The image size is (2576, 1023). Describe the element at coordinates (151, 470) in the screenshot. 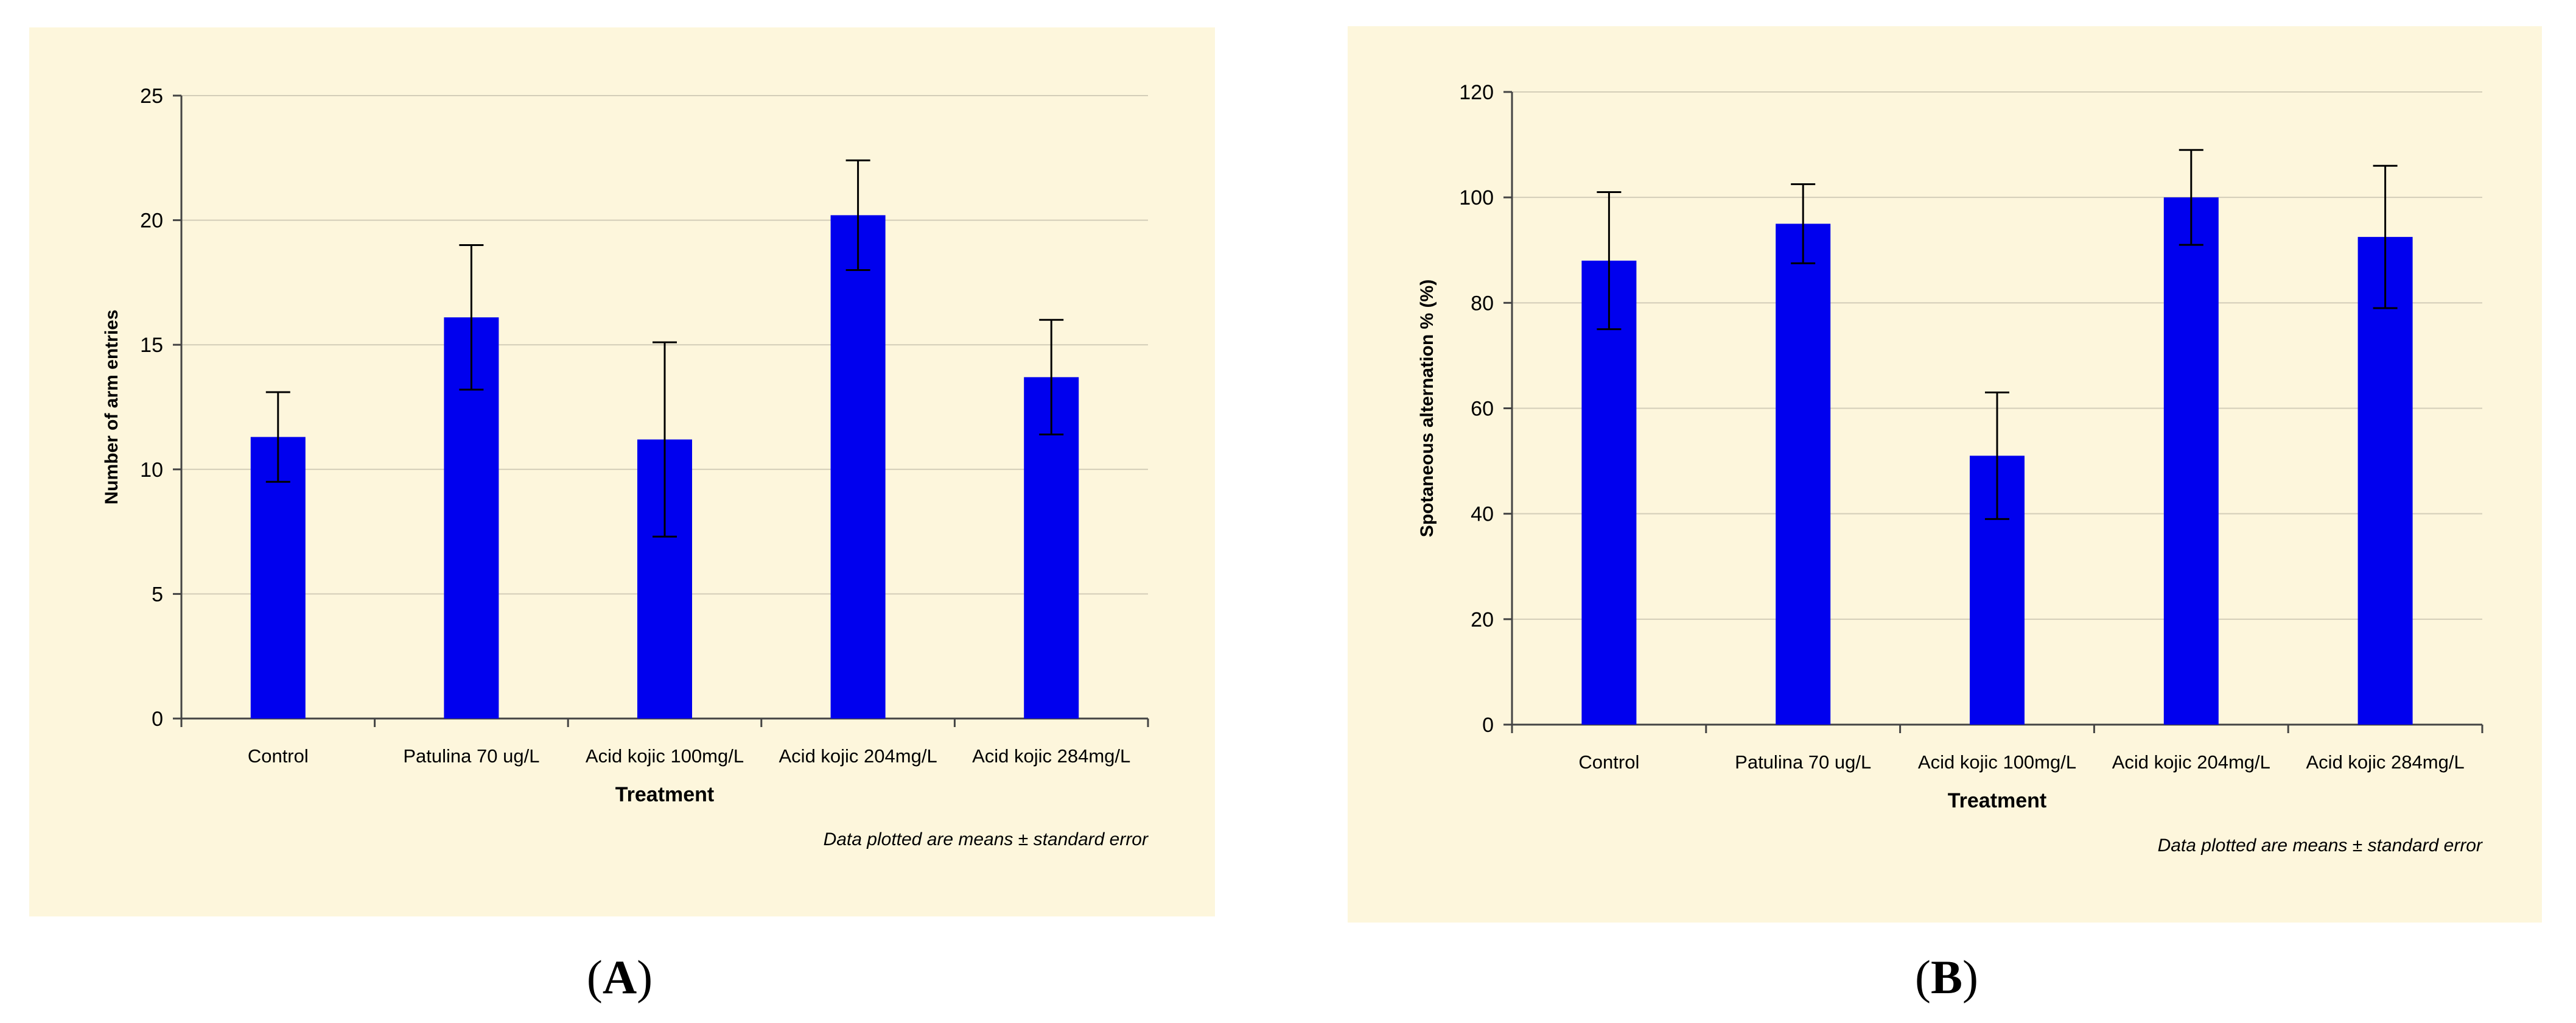

I see `y-tick-label: 10` at that location.